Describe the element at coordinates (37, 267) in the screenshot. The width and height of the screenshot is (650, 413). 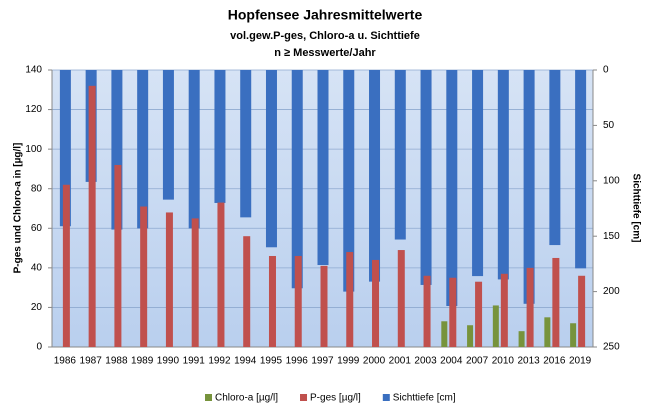
I see `y-tick-label: 40` at that location.